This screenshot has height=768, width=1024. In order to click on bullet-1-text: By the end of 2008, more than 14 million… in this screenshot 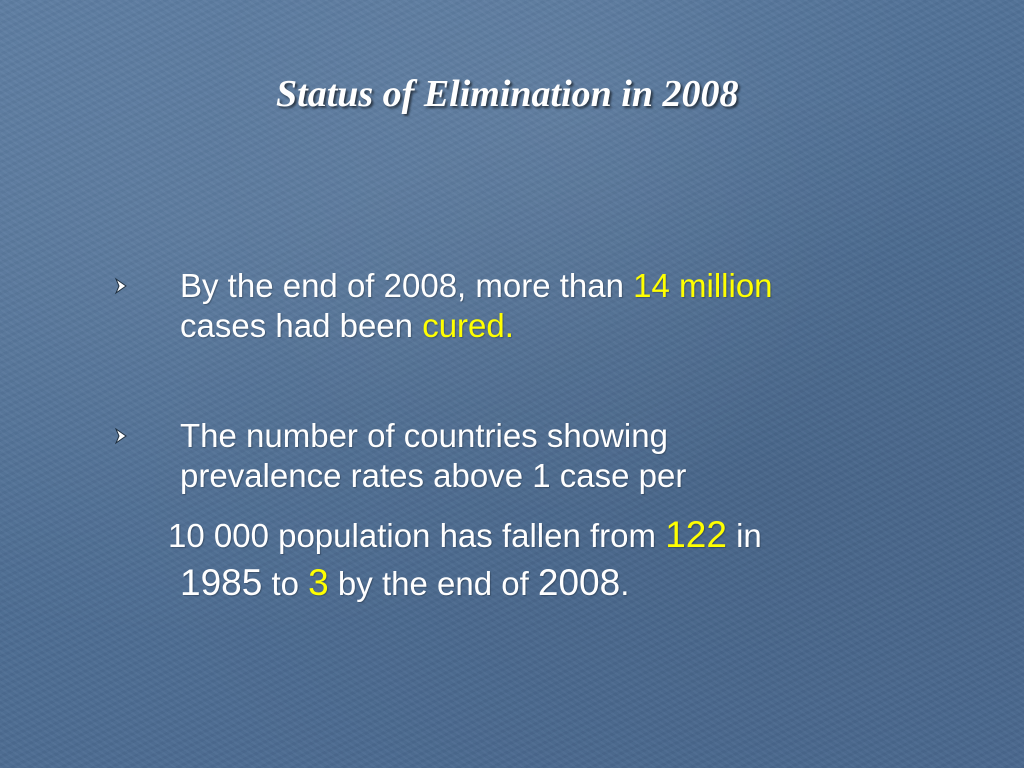, I will do `click(476, 306)`.